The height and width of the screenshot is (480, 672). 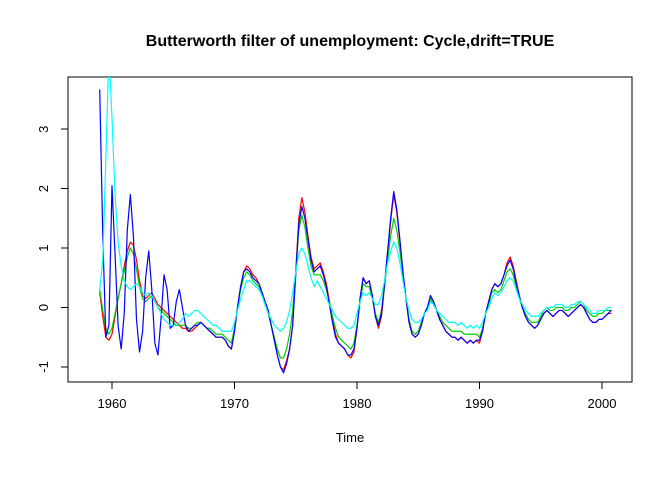 I want to click on y-tick-label: 2, so click(x=43, y=188).